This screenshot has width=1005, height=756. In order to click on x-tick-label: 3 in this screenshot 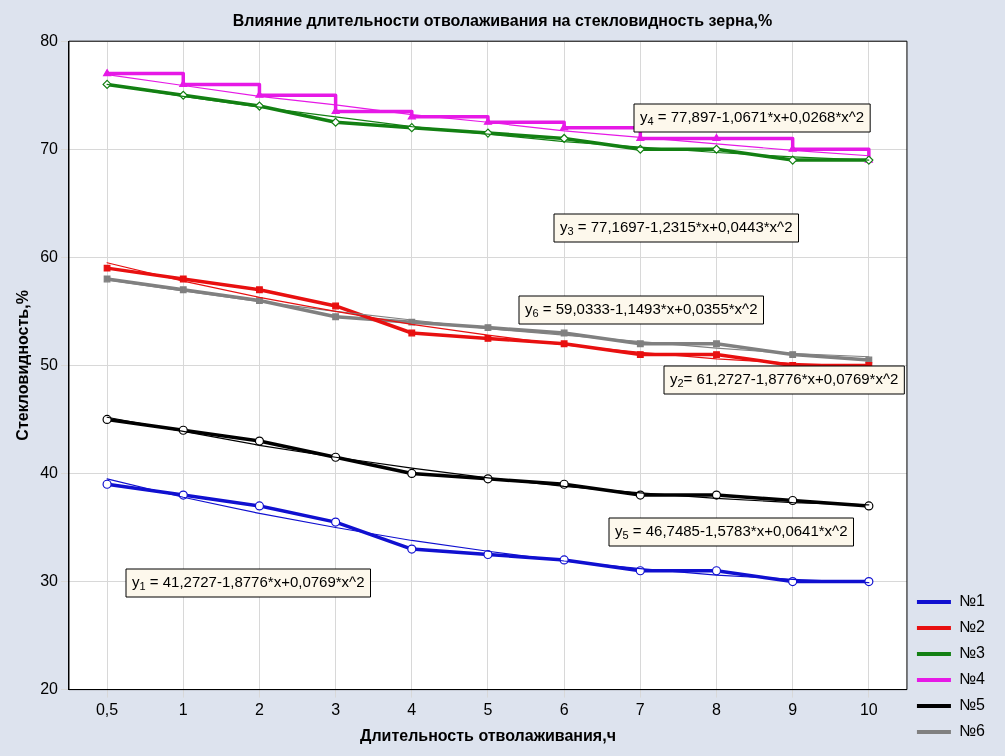, I will do `click(336, 709)`.